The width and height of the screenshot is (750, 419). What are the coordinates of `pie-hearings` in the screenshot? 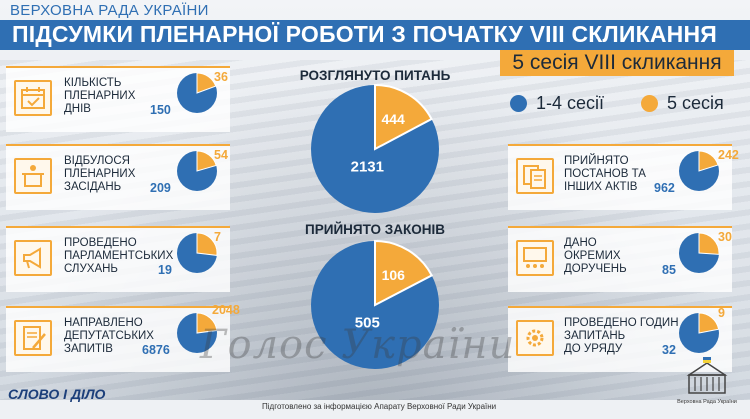 It's located at (197, 252).